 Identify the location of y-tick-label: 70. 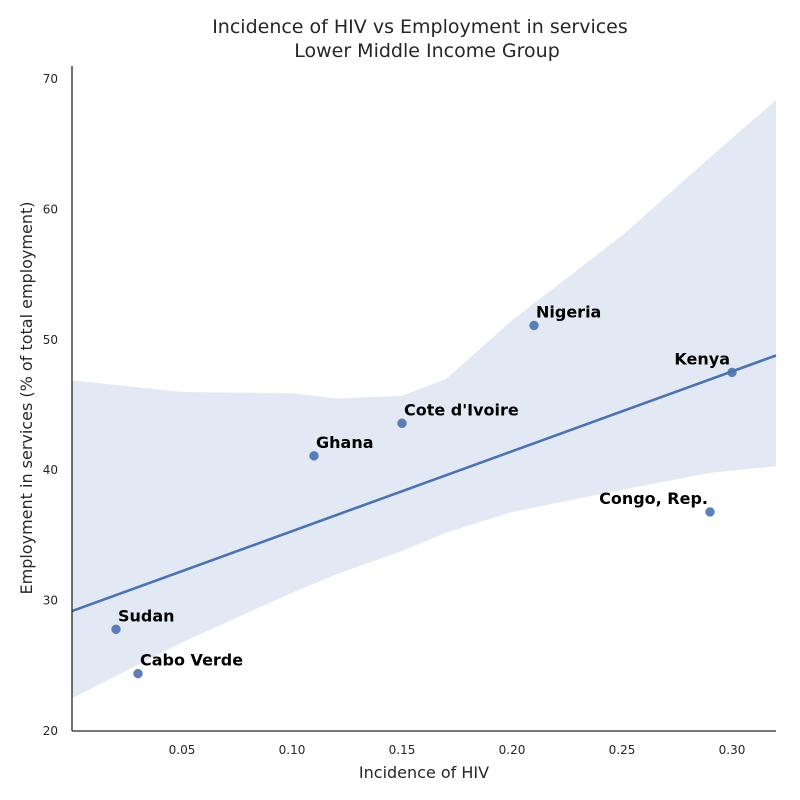
(50, 79).